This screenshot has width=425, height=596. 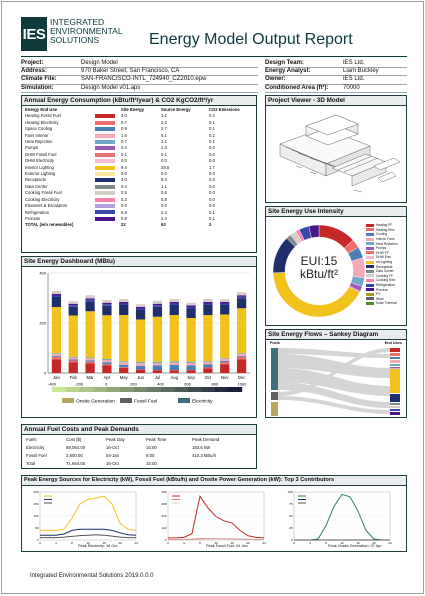 I want to click on peak-y-tick: 0, so click(x=166, y=540).